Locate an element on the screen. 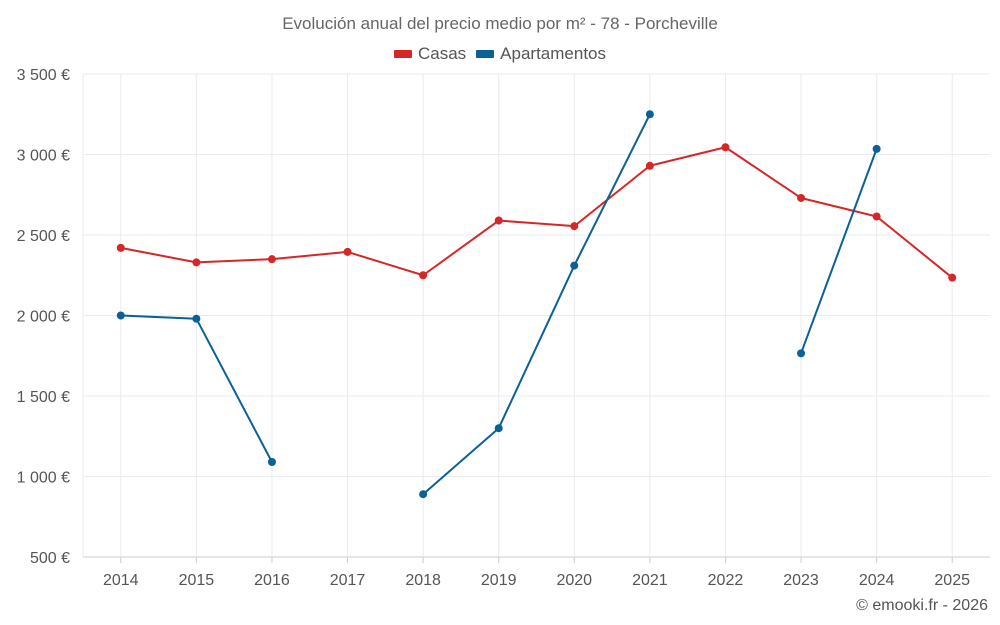 This screenshot has width=1000, height=625. y-tick-label: 1 500 € is located at coordinates (43, 397).